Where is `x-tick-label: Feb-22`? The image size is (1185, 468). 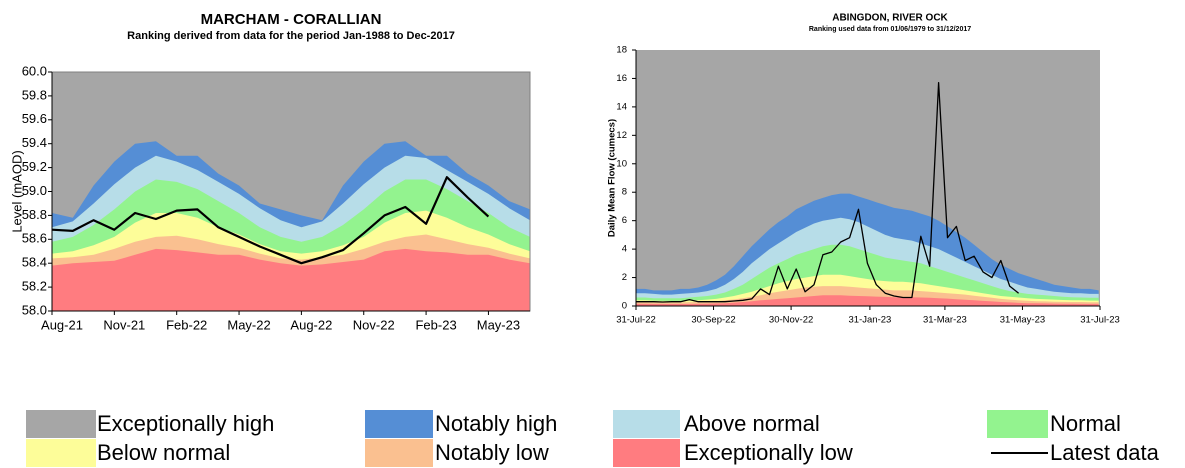 x-tick-label: Feb-22 is located at coordinates (186, 324).